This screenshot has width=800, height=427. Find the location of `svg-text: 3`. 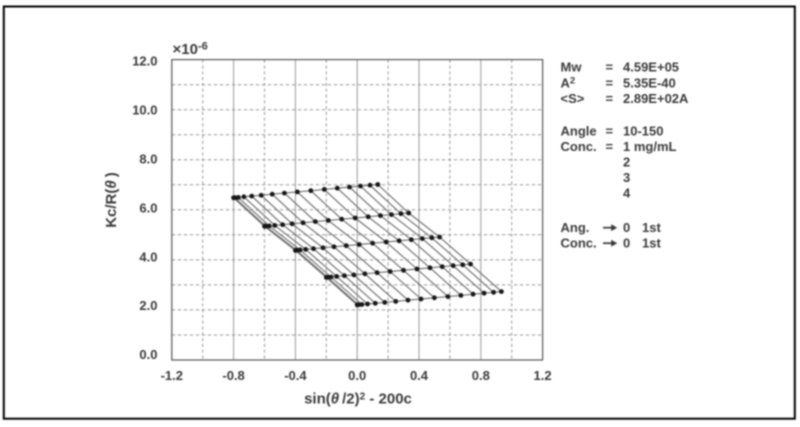

svg-text: 3 is located at coordinates (626, 177).